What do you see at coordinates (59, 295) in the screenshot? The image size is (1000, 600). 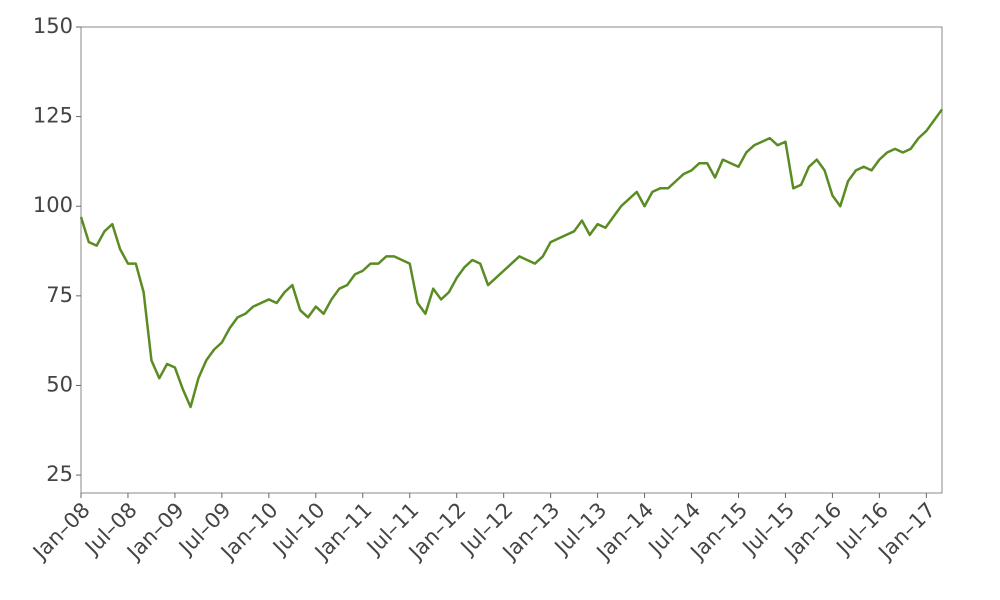 I see `y-tick-label: 75` at bounding box center [59, 295].